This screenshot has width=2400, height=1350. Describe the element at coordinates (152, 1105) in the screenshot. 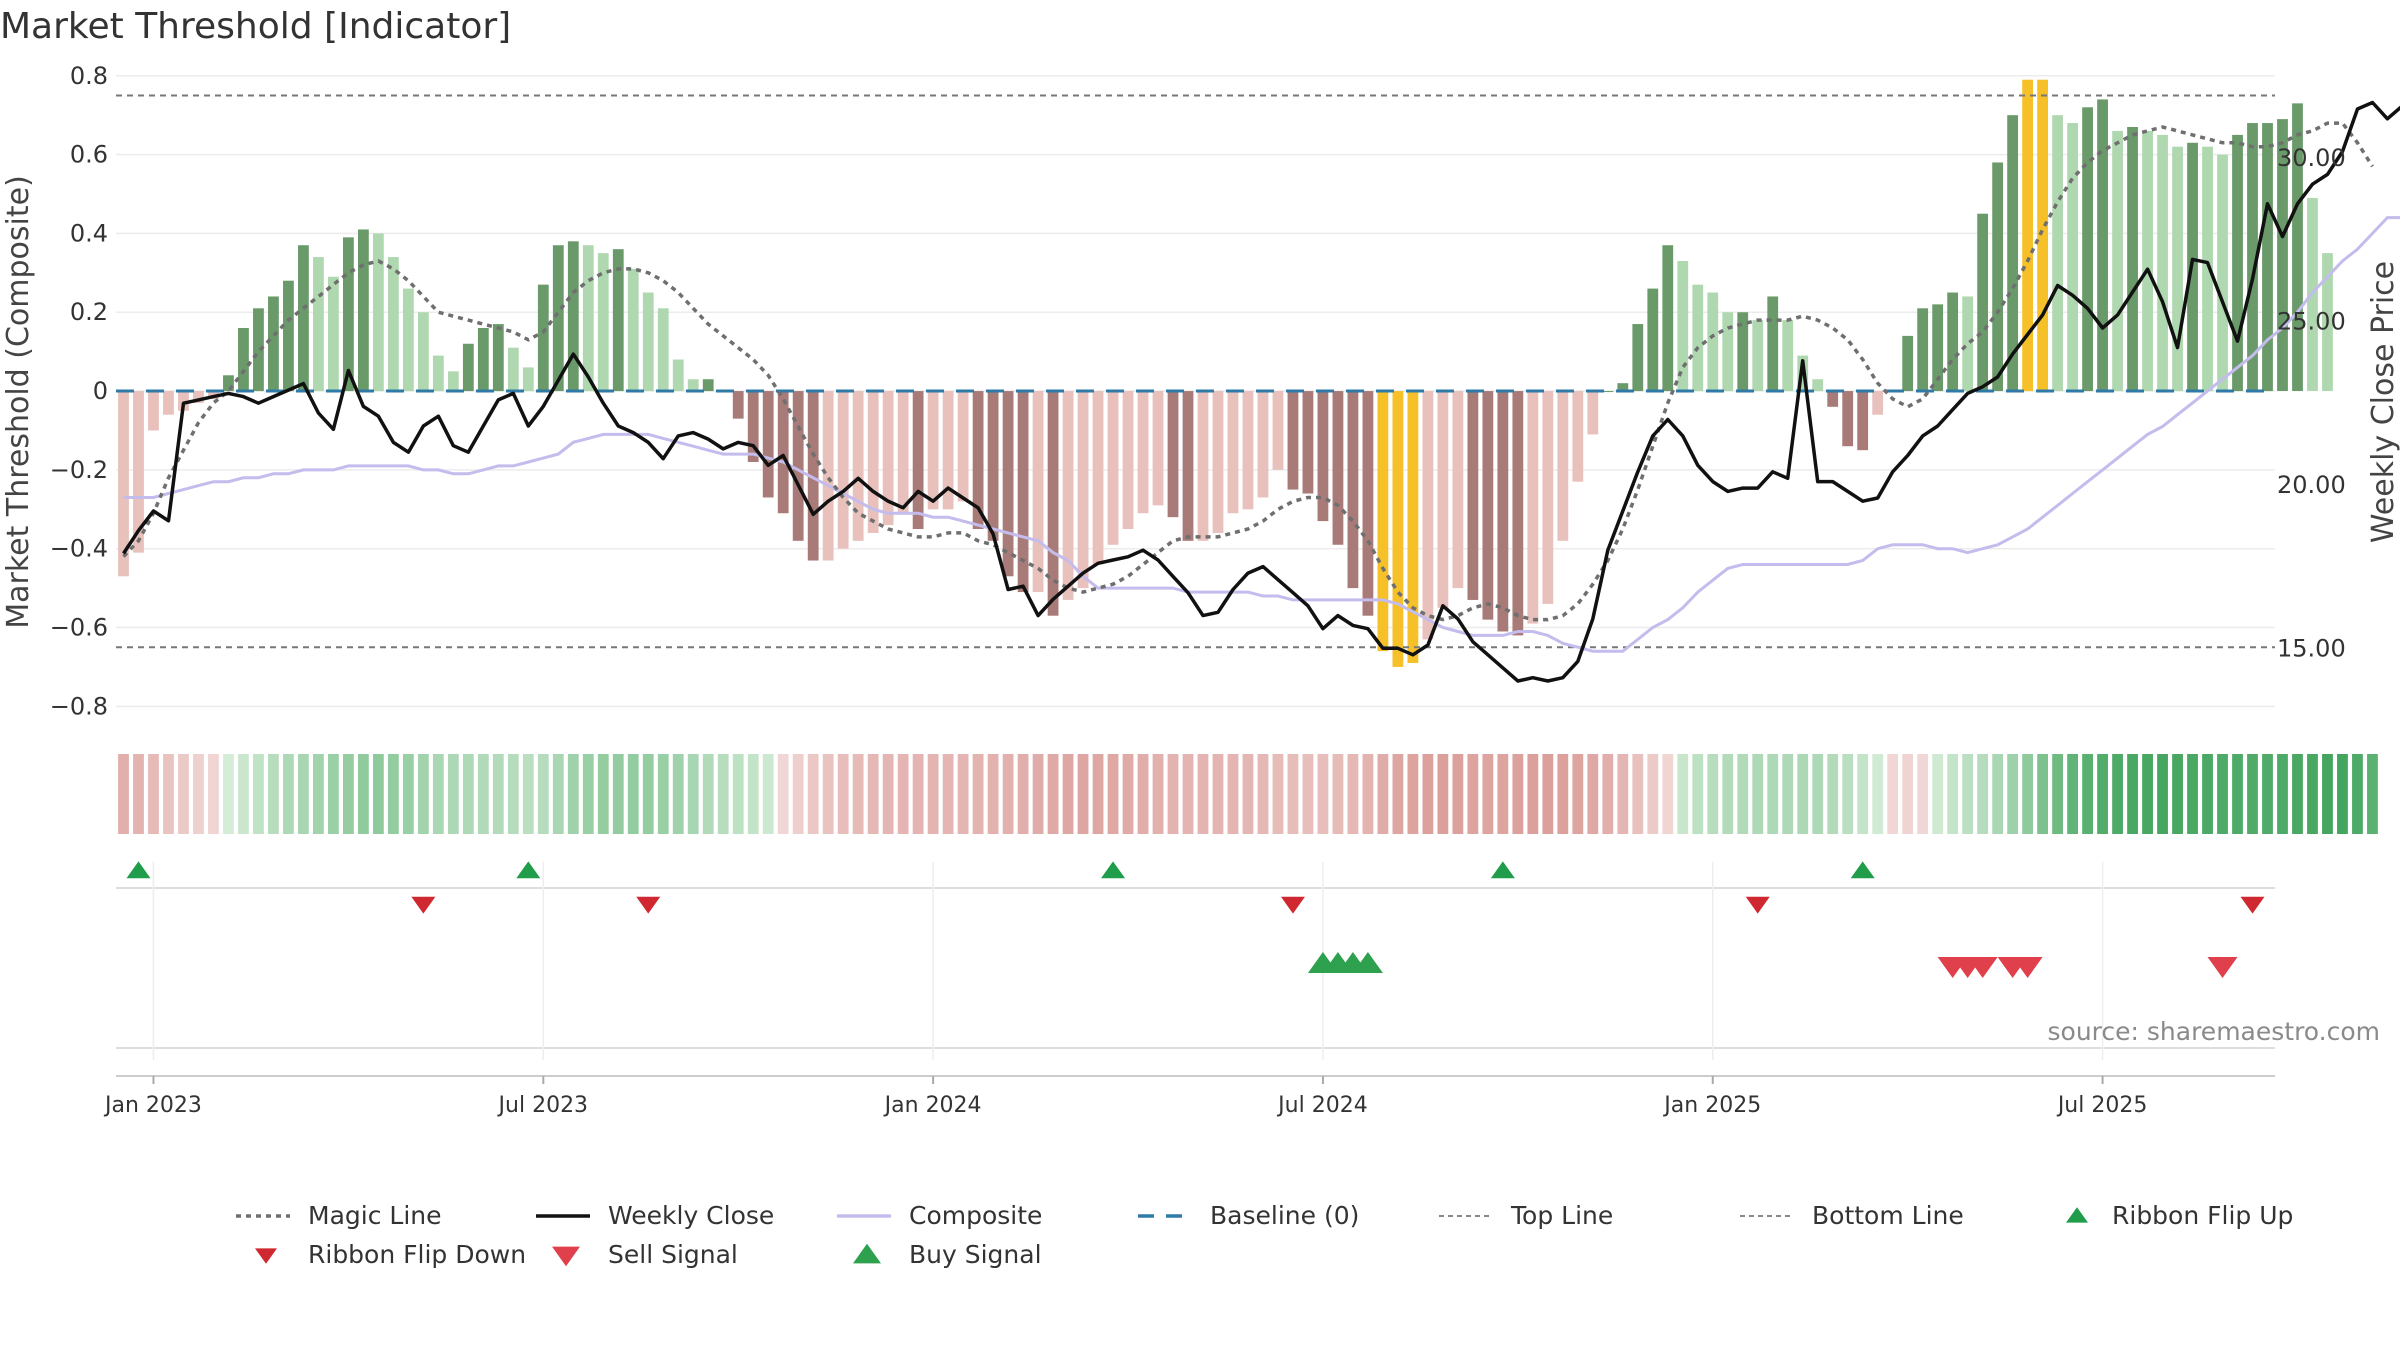

I see `x-tick-label: Jan 2023` at that location.